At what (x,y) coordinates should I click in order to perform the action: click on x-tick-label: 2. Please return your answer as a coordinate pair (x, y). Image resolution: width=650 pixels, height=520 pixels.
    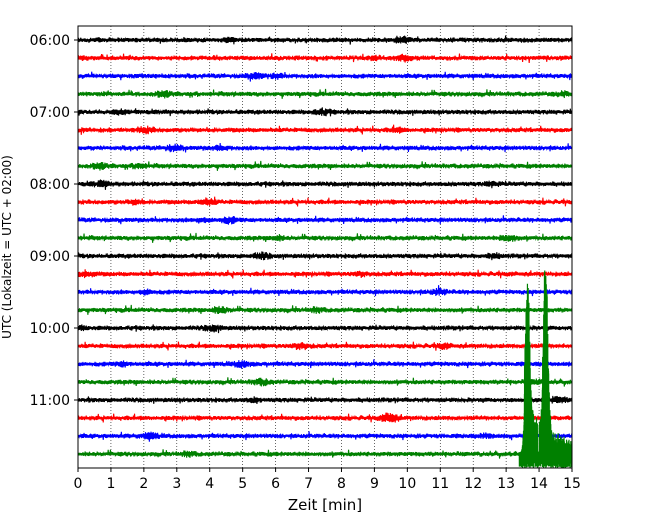
    Looking at the image, I should click on (143, 484).